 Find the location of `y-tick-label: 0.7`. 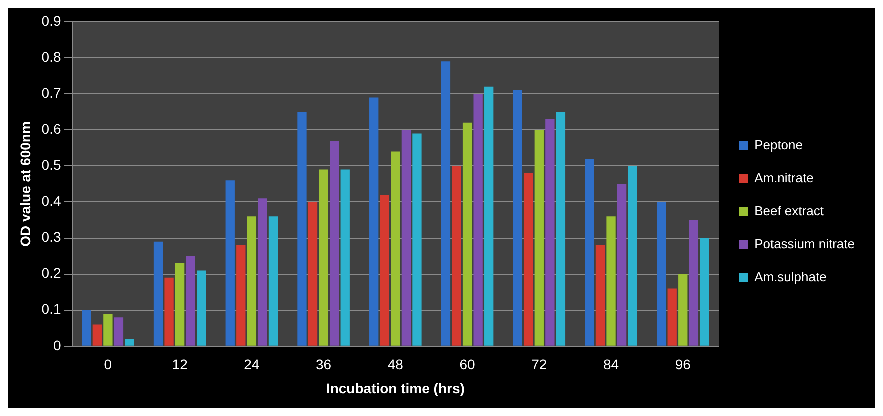

y-tick-label: 0.7 is located at coordinates (52, 92).